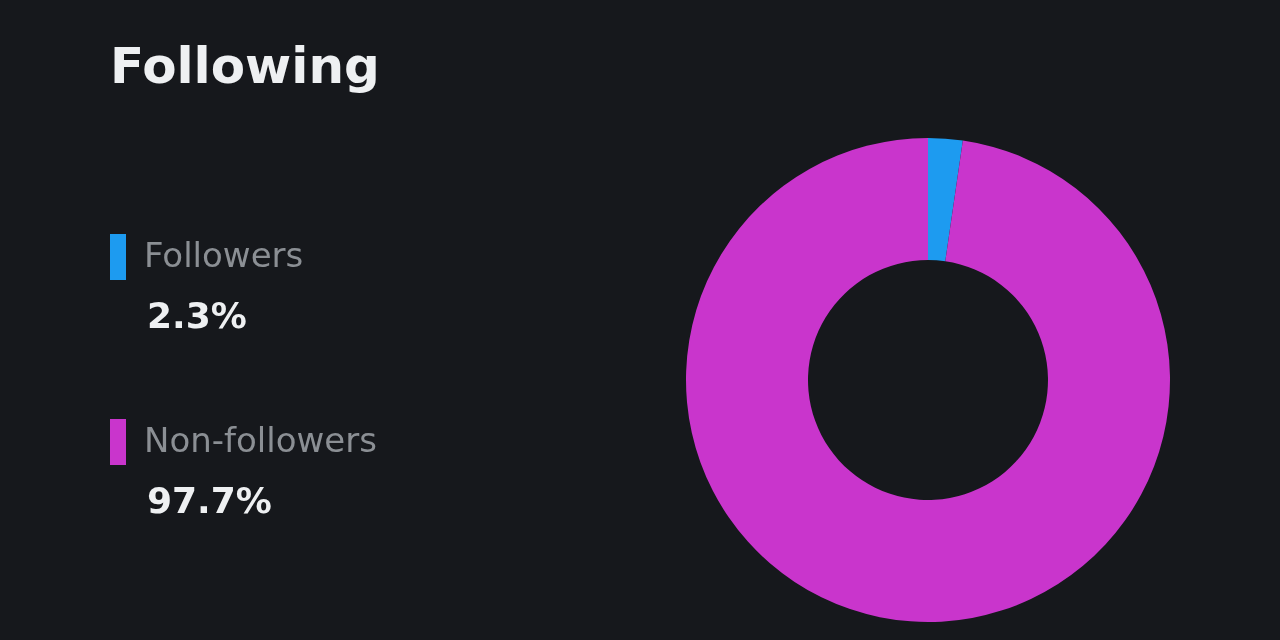 This screenshot has height=640, width=1280. What do you see at coordinates (945, 200) in the screenshot?
I see `donut-slice` at bounding box center [945, 200].